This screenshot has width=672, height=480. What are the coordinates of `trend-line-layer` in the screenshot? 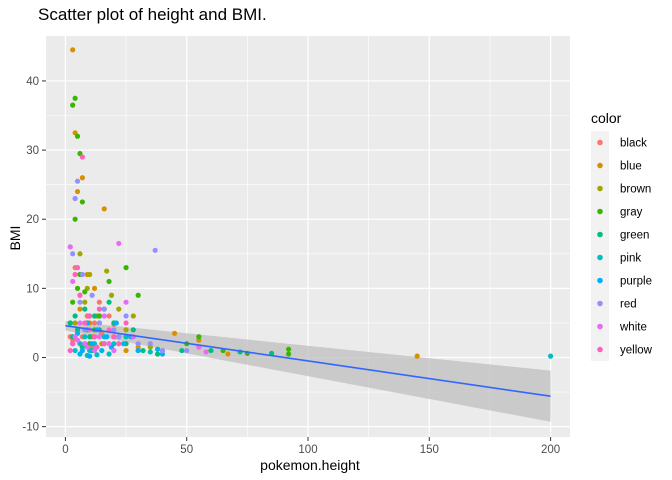 It's located at (308, 361).